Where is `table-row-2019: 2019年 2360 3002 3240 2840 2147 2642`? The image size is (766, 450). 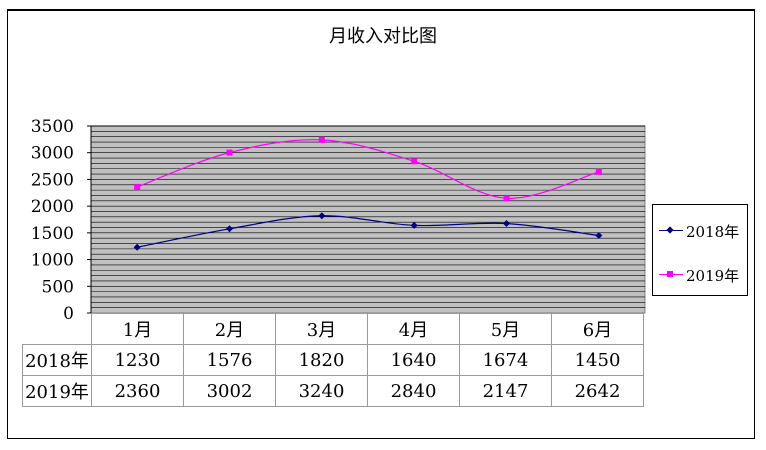 table-row-2019: 2019年 2360 3002 3240 2840 2147 2642 is located at coordinates (333, 391).